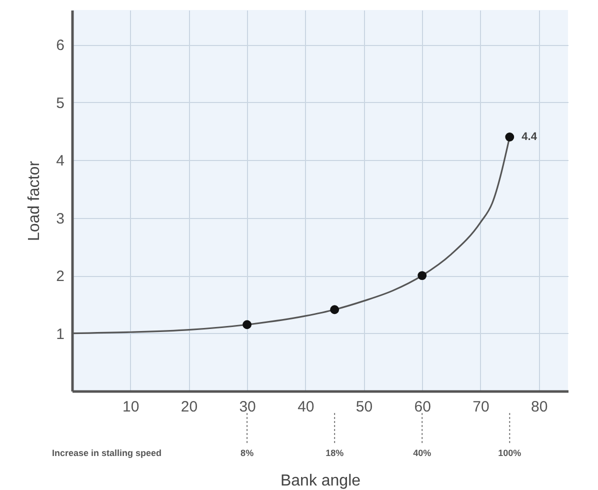 The image size is (598, 490). I want to click on y-tick-label: 6, so click(60, 45).